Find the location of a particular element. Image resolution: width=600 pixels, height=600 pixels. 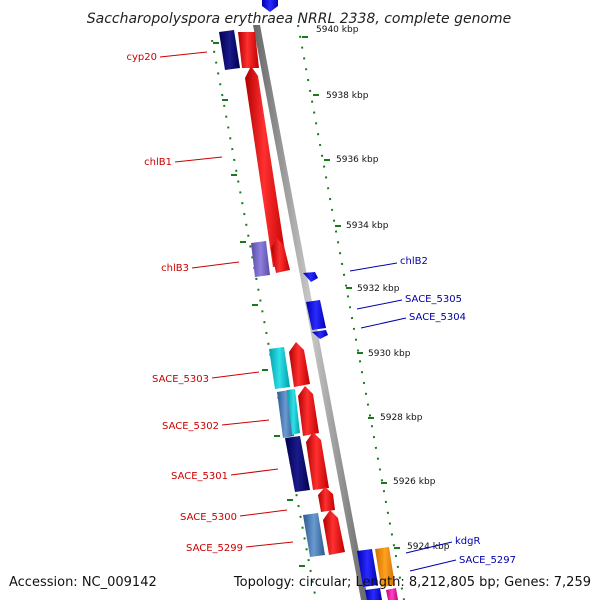

gene-label-SACE_5297: SACE_5297 is located at coordinates (487, 560).